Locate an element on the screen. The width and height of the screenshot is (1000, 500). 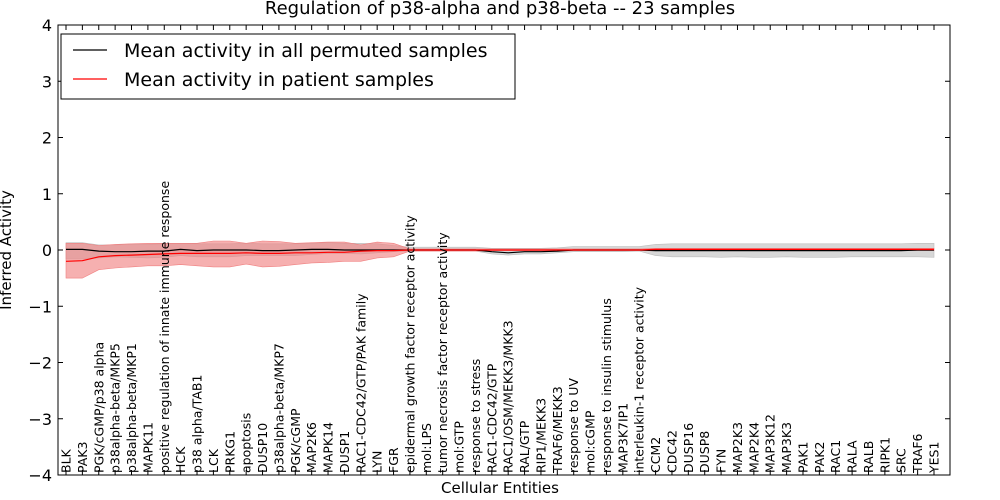
x-tick-label: RAC1/OSM/MEKK3/MKK3 is located at coordinates (508, 396).